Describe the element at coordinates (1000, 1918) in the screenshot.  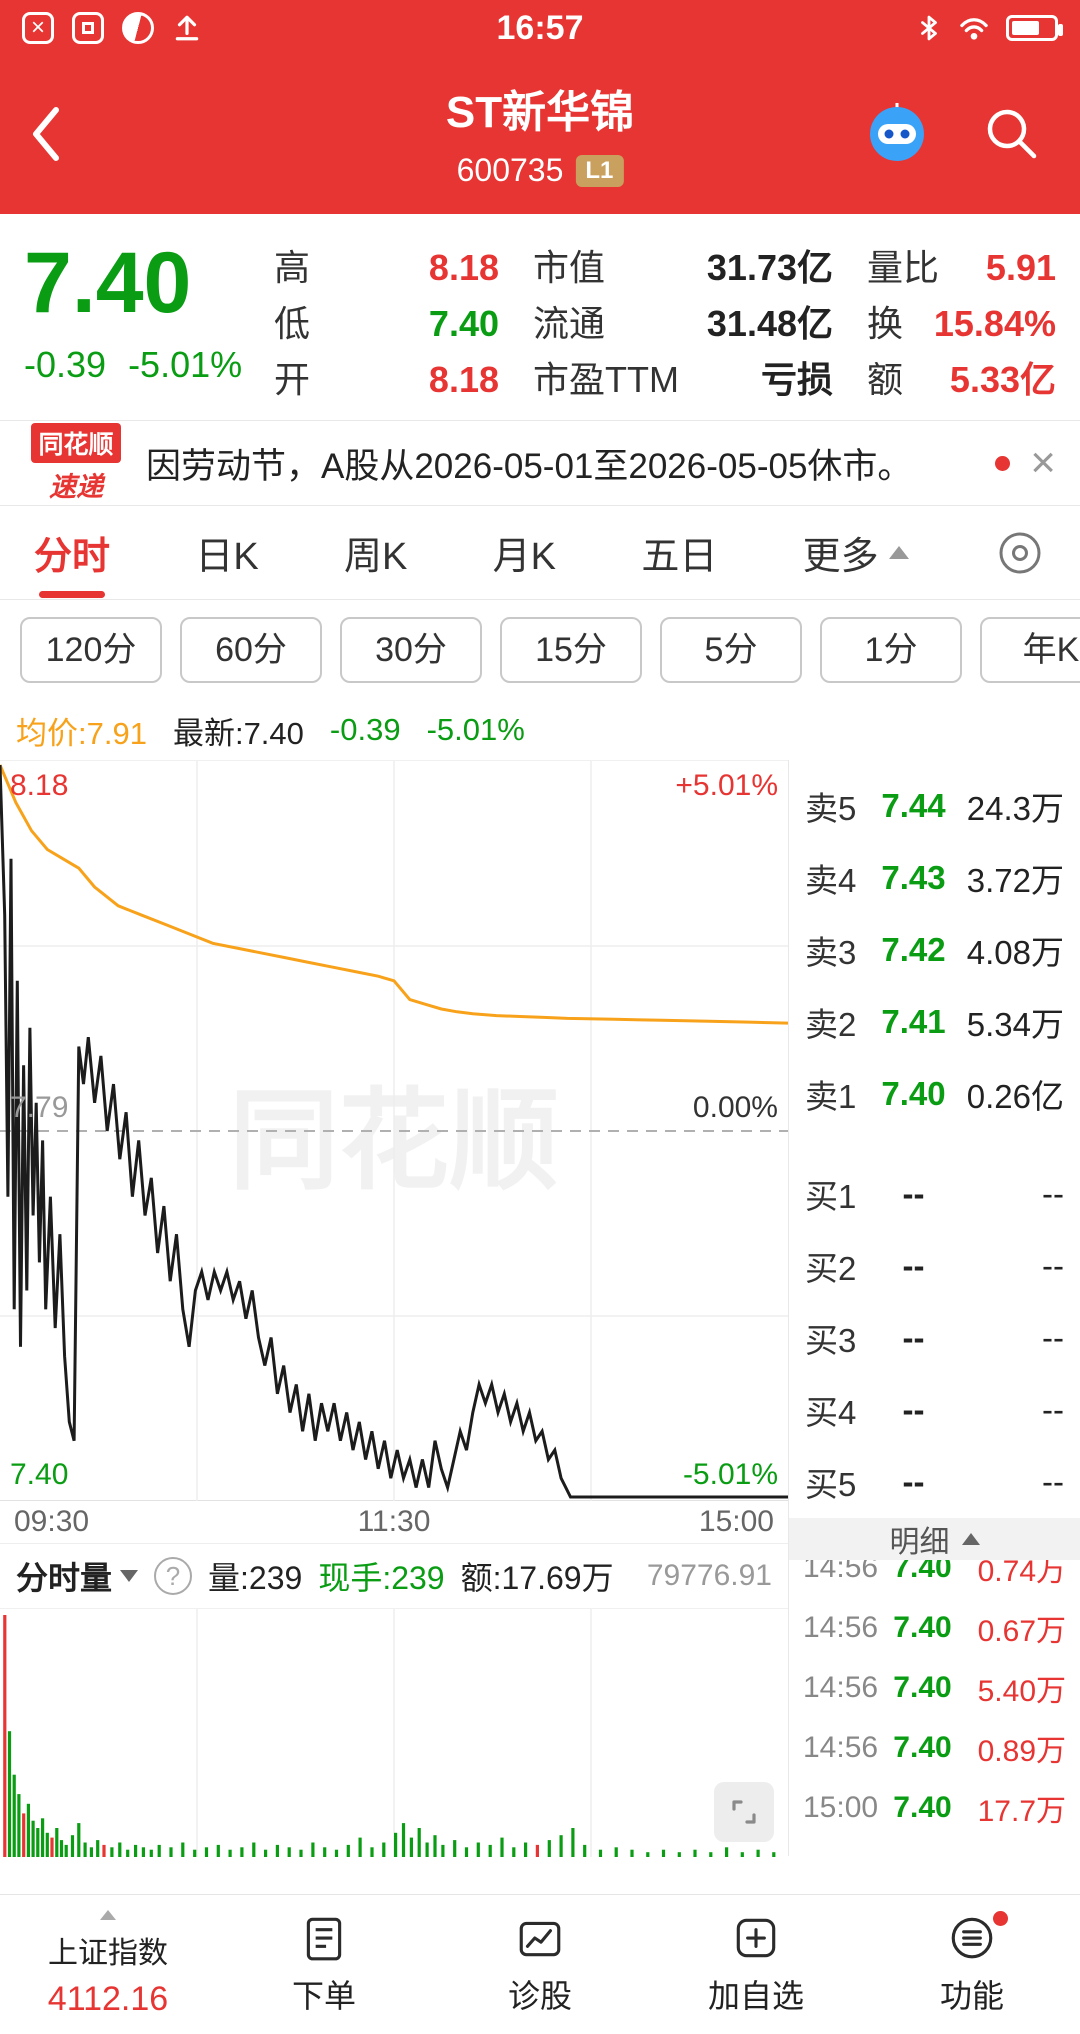
I see `notification-dot` at that location.